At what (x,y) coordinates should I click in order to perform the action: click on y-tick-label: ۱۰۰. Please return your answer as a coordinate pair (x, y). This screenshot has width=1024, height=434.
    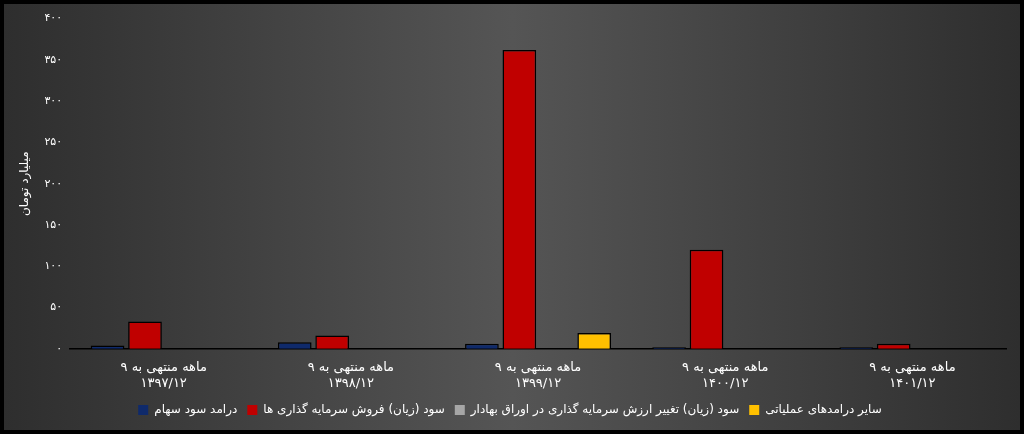
    Looking at the image, I should click on (53, 266).